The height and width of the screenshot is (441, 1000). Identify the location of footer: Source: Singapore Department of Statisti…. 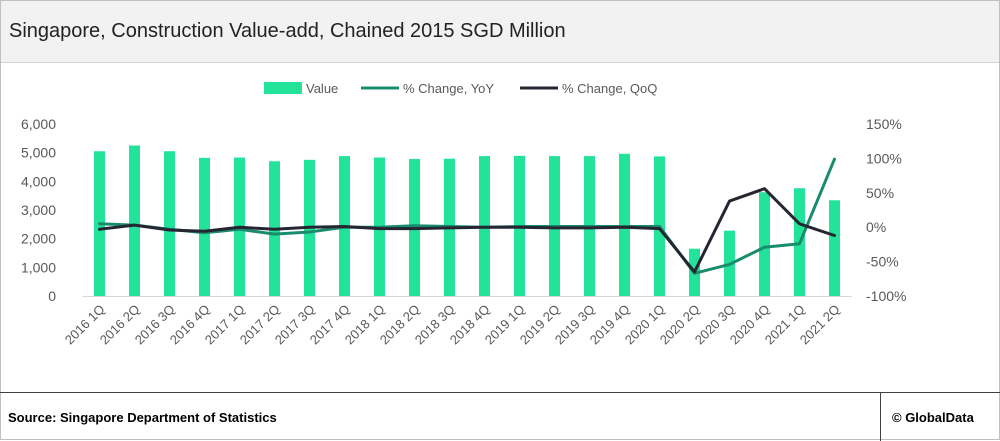
(500, 416).